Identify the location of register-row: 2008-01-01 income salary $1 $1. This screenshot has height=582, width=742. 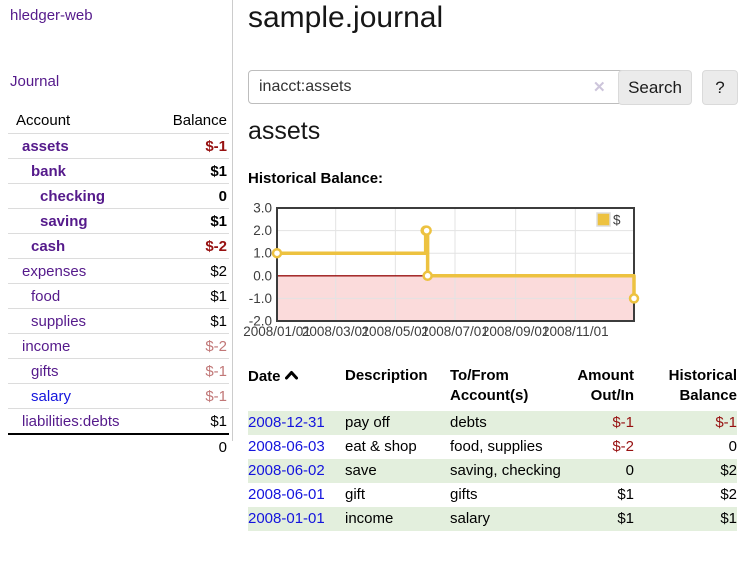
(492, 519).